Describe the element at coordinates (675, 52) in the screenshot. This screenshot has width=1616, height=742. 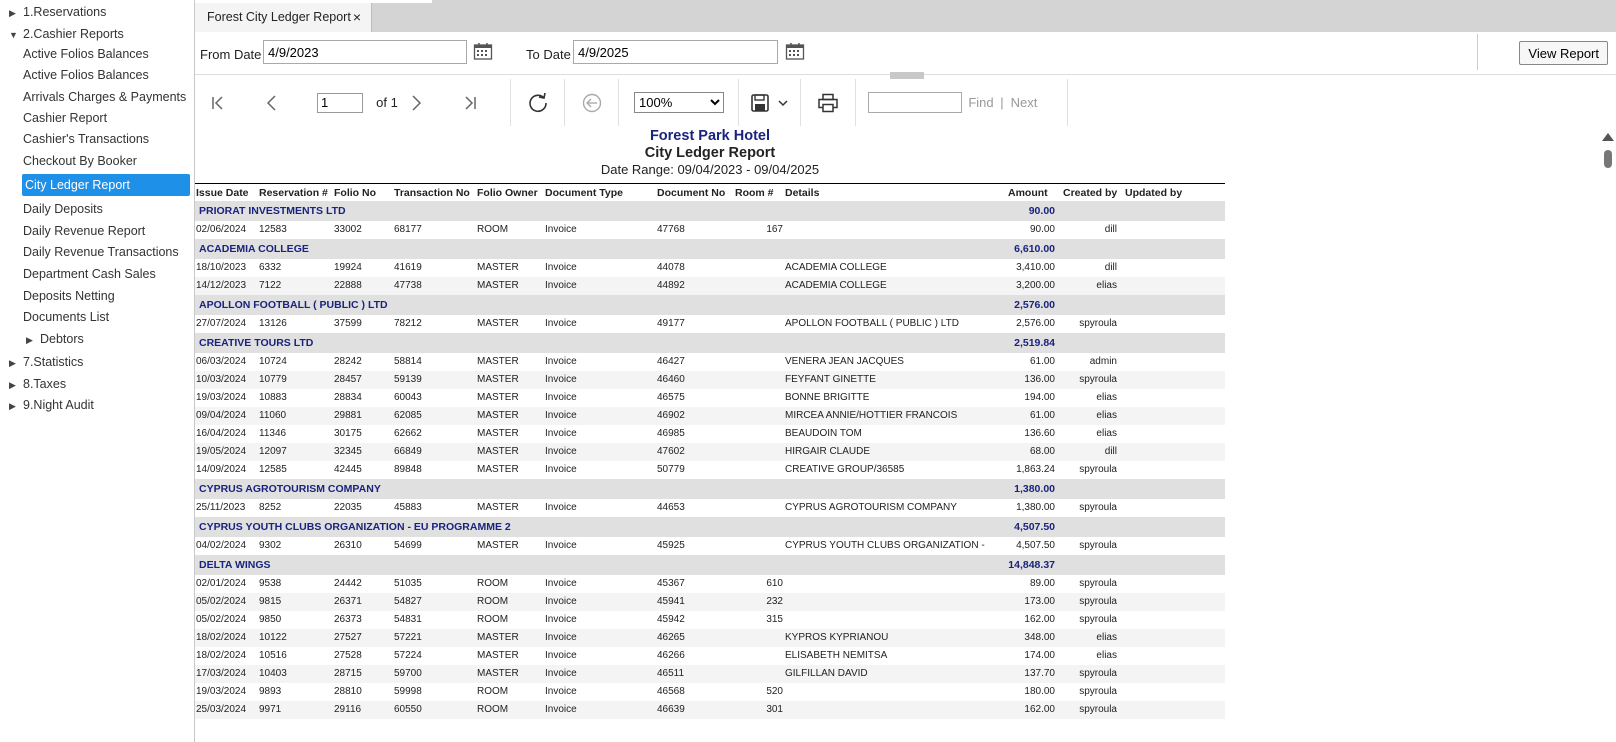
I see `to-date-input` at that location.